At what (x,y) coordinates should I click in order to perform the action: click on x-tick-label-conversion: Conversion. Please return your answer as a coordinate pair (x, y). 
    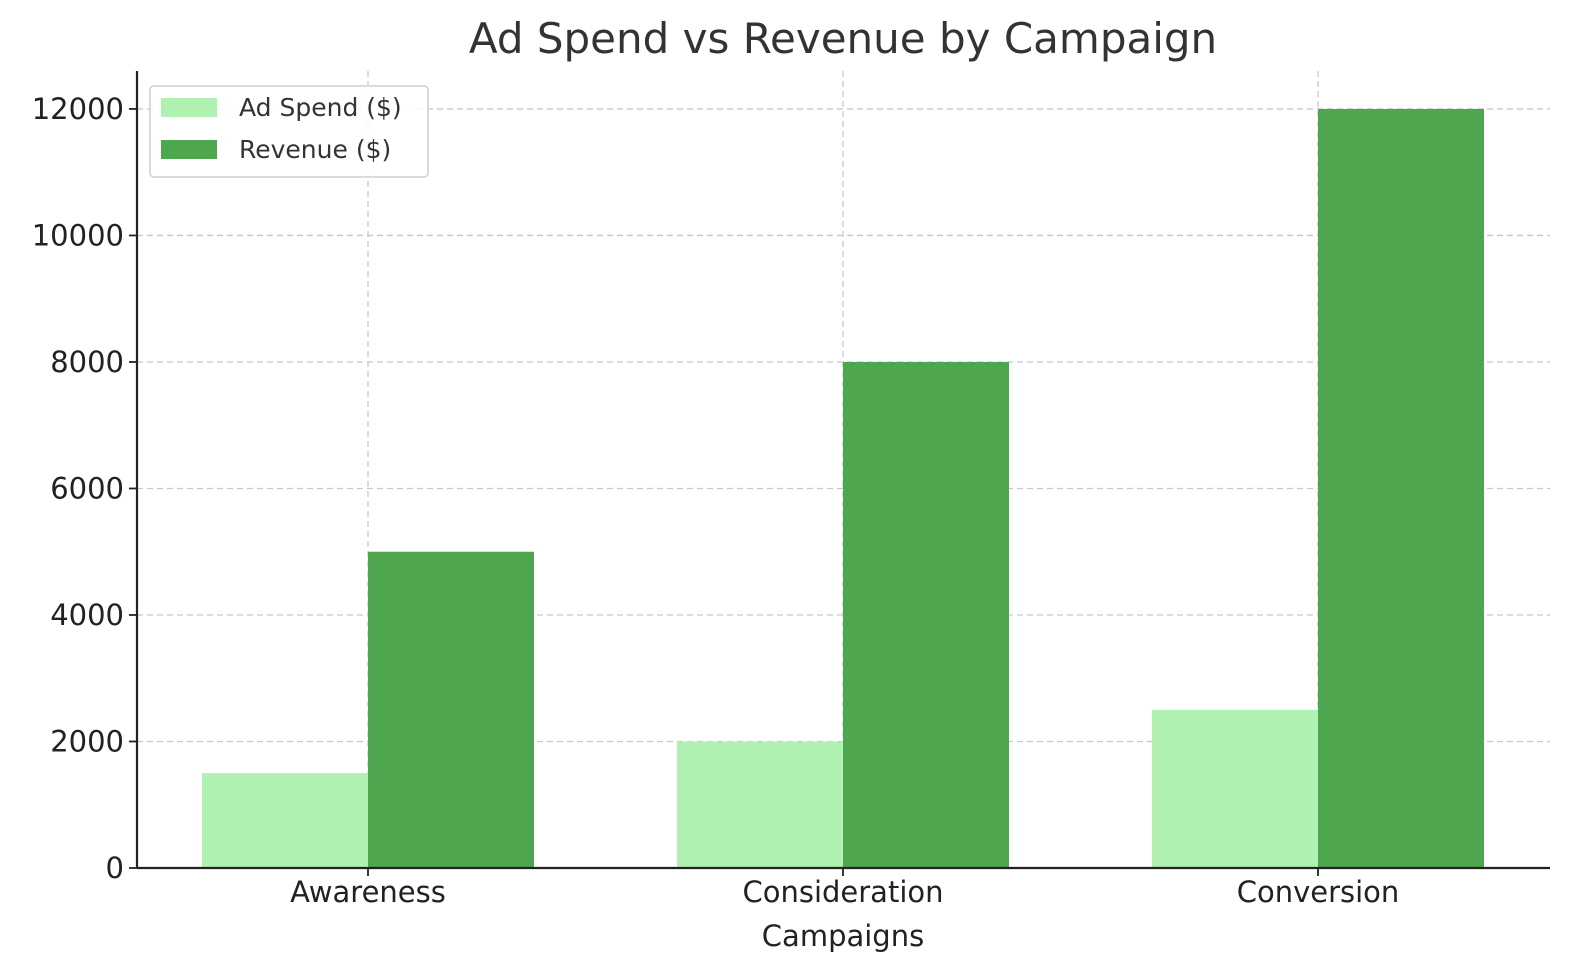
    Looking at the image, I should click on (1318, 892).